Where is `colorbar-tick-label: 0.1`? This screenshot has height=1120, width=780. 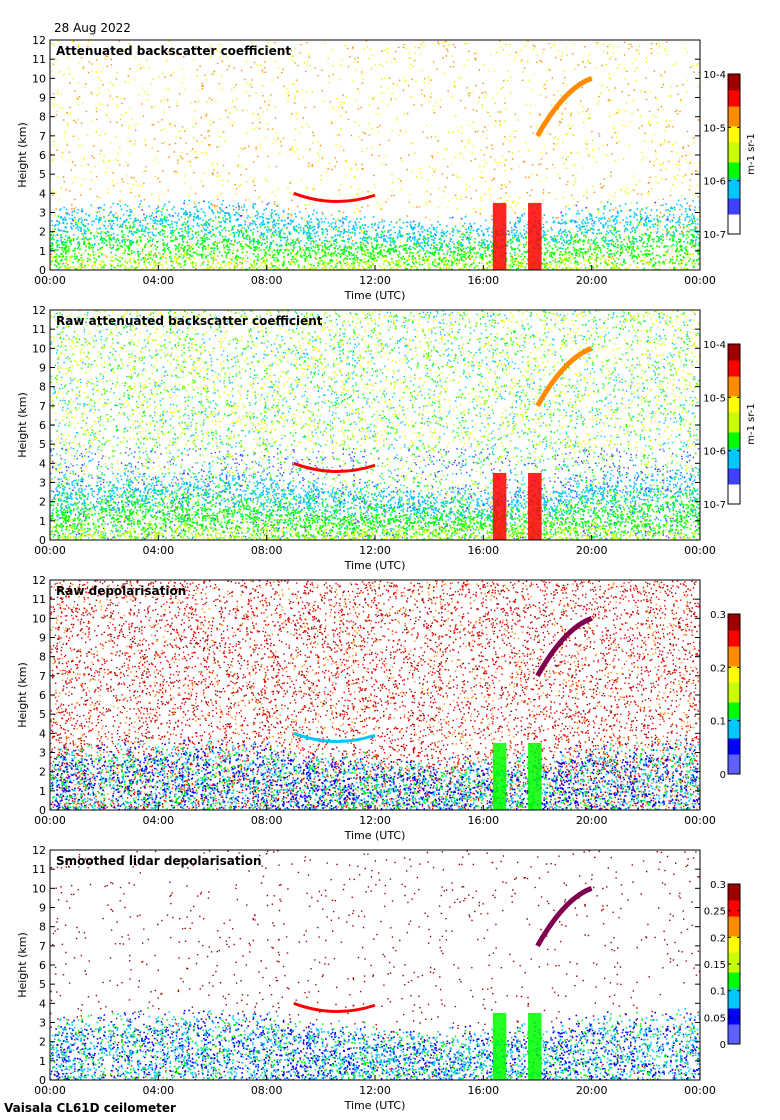
colorbar-tick-label: 0.1 is located at coordinates (718, 992).